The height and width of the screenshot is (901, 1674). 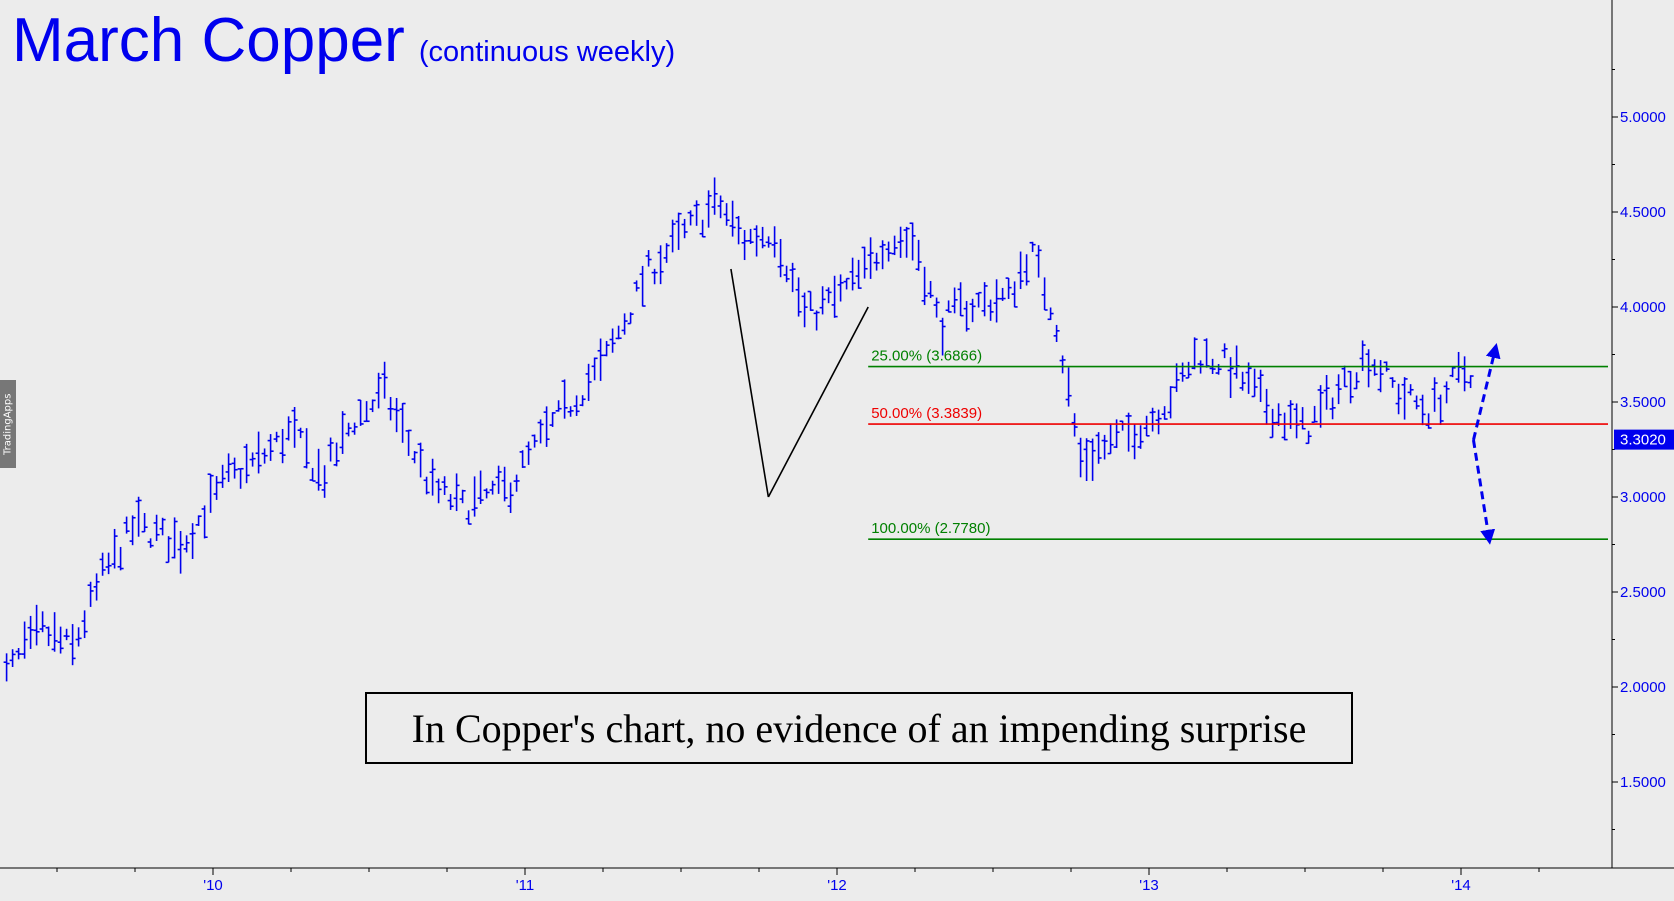 I want to click on last-price-box, so click(x=1644, y=439).